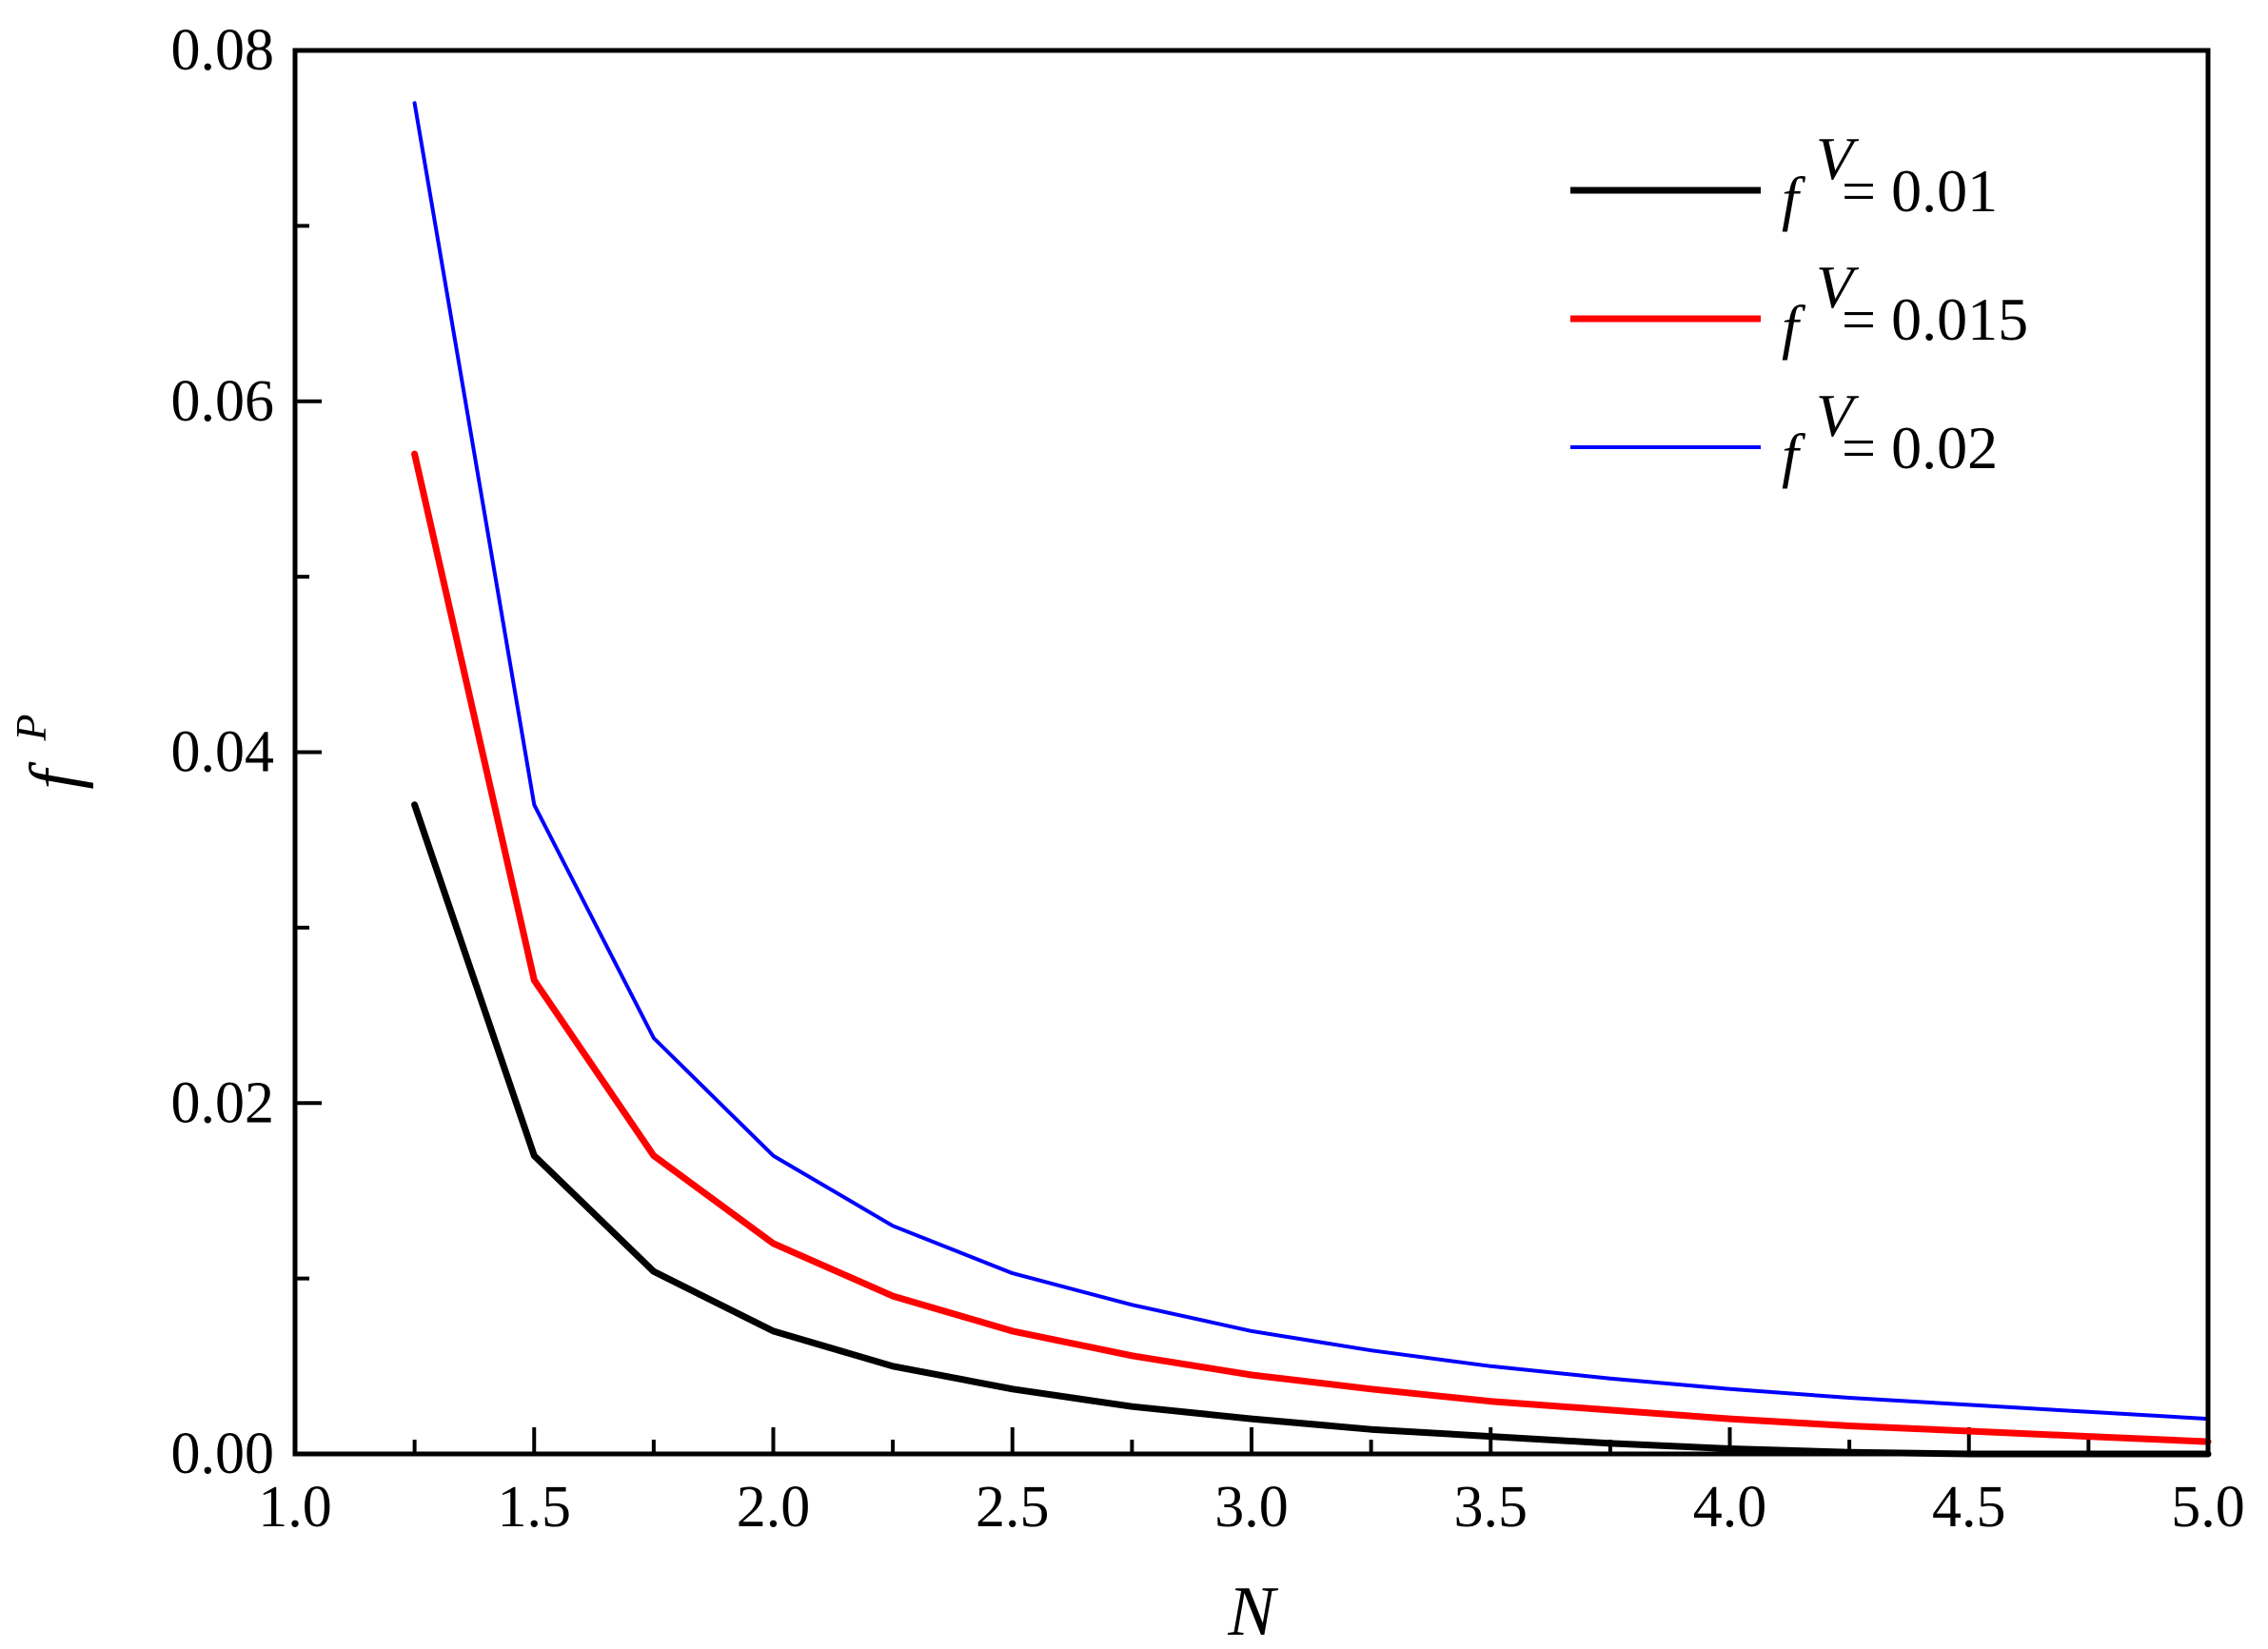 The image size is (2268, 1649). I want to click on y-tick-label: 0.02, so click(223, 1103).